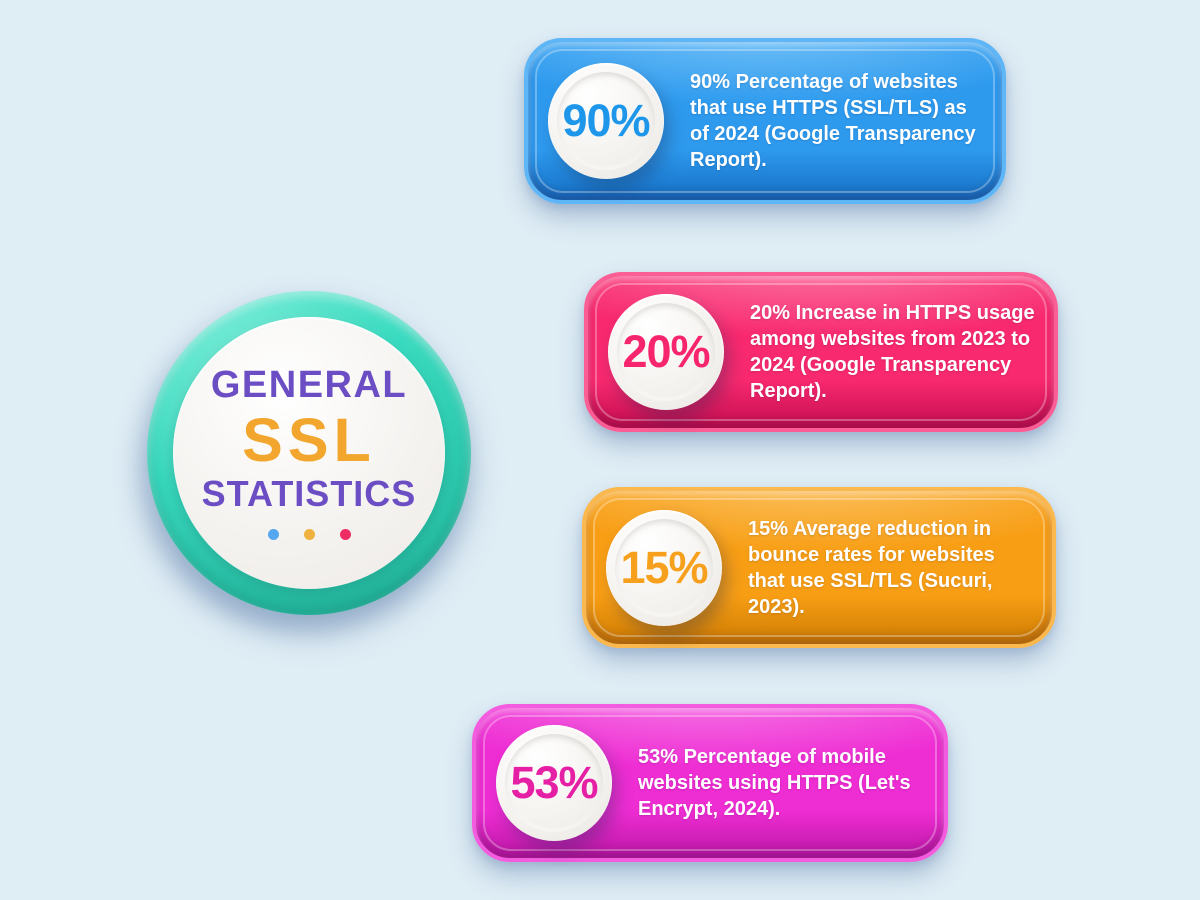 This screenshot has height=900, width=1200. I want to click on dot-yellow-icon, so click(309, 534).